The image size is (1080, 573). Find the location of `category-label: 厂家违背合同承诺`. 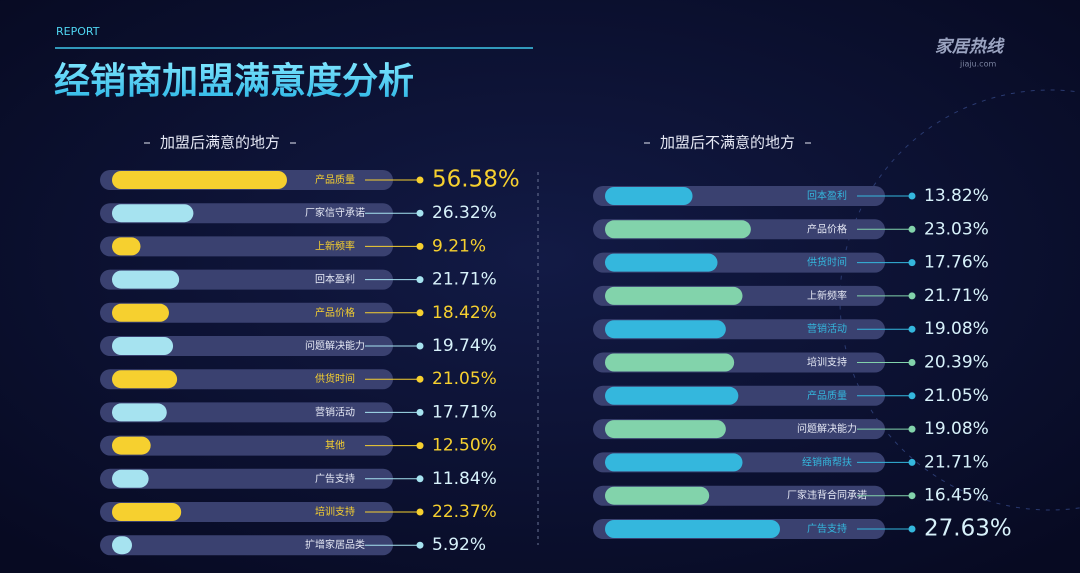

category-label: 厂家违背合同承诺 is located at coordinates (827, 495).